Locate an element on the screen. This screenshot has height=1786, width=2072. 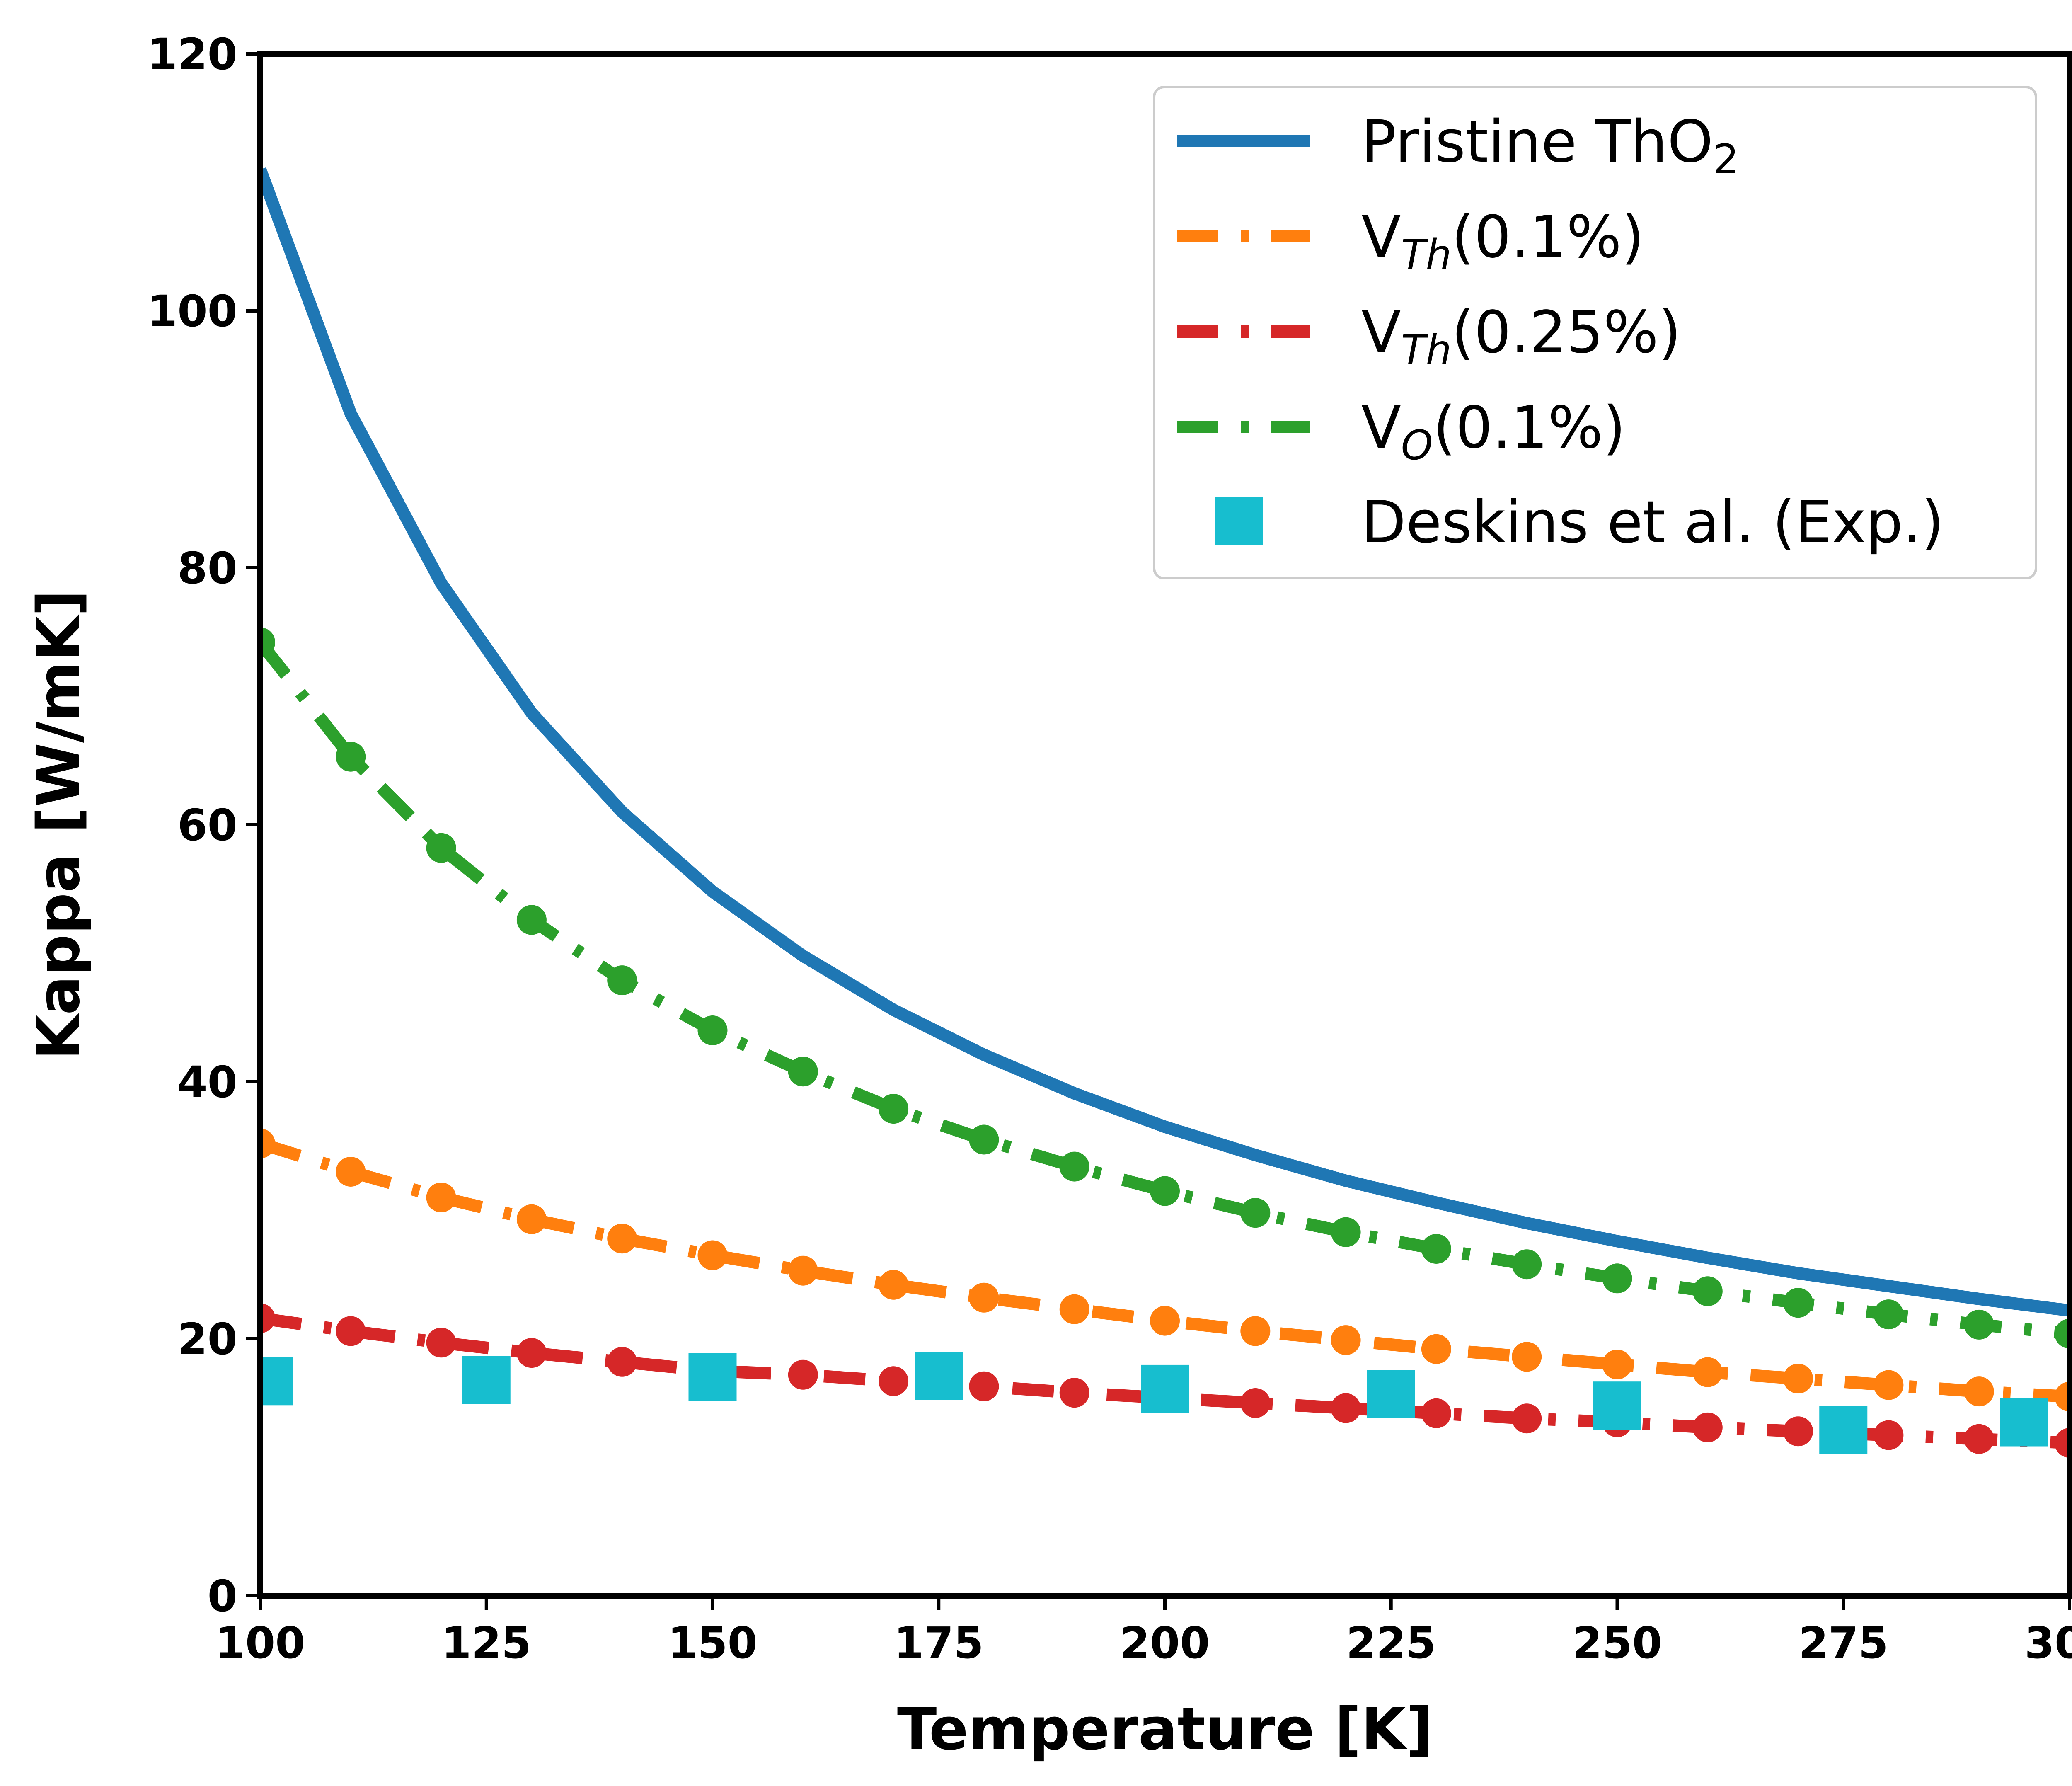
y-tick-label: 40 is located at coordinates (207, 1082).